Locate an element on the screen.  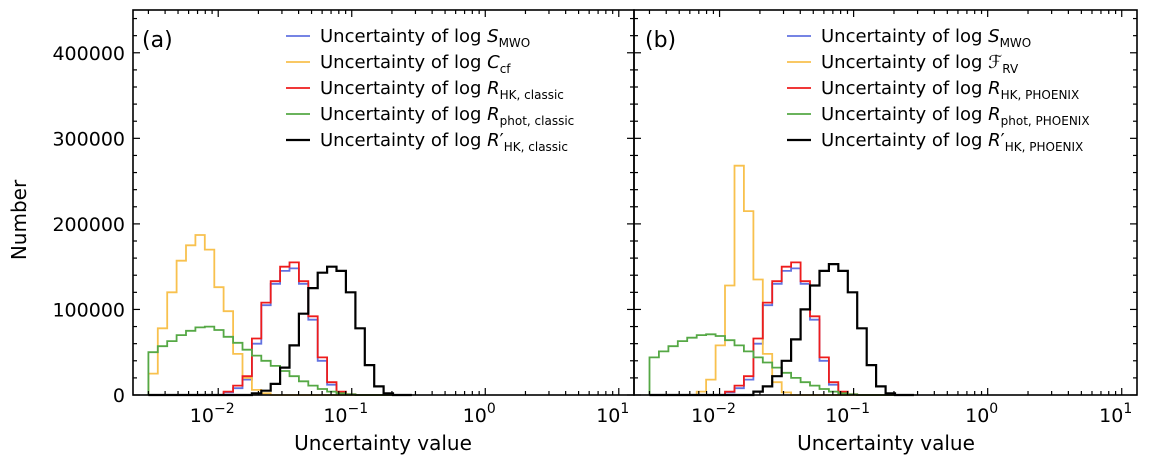
panel-a-x-axis-title: Uncertainty value is located at coordinates (383, 443).